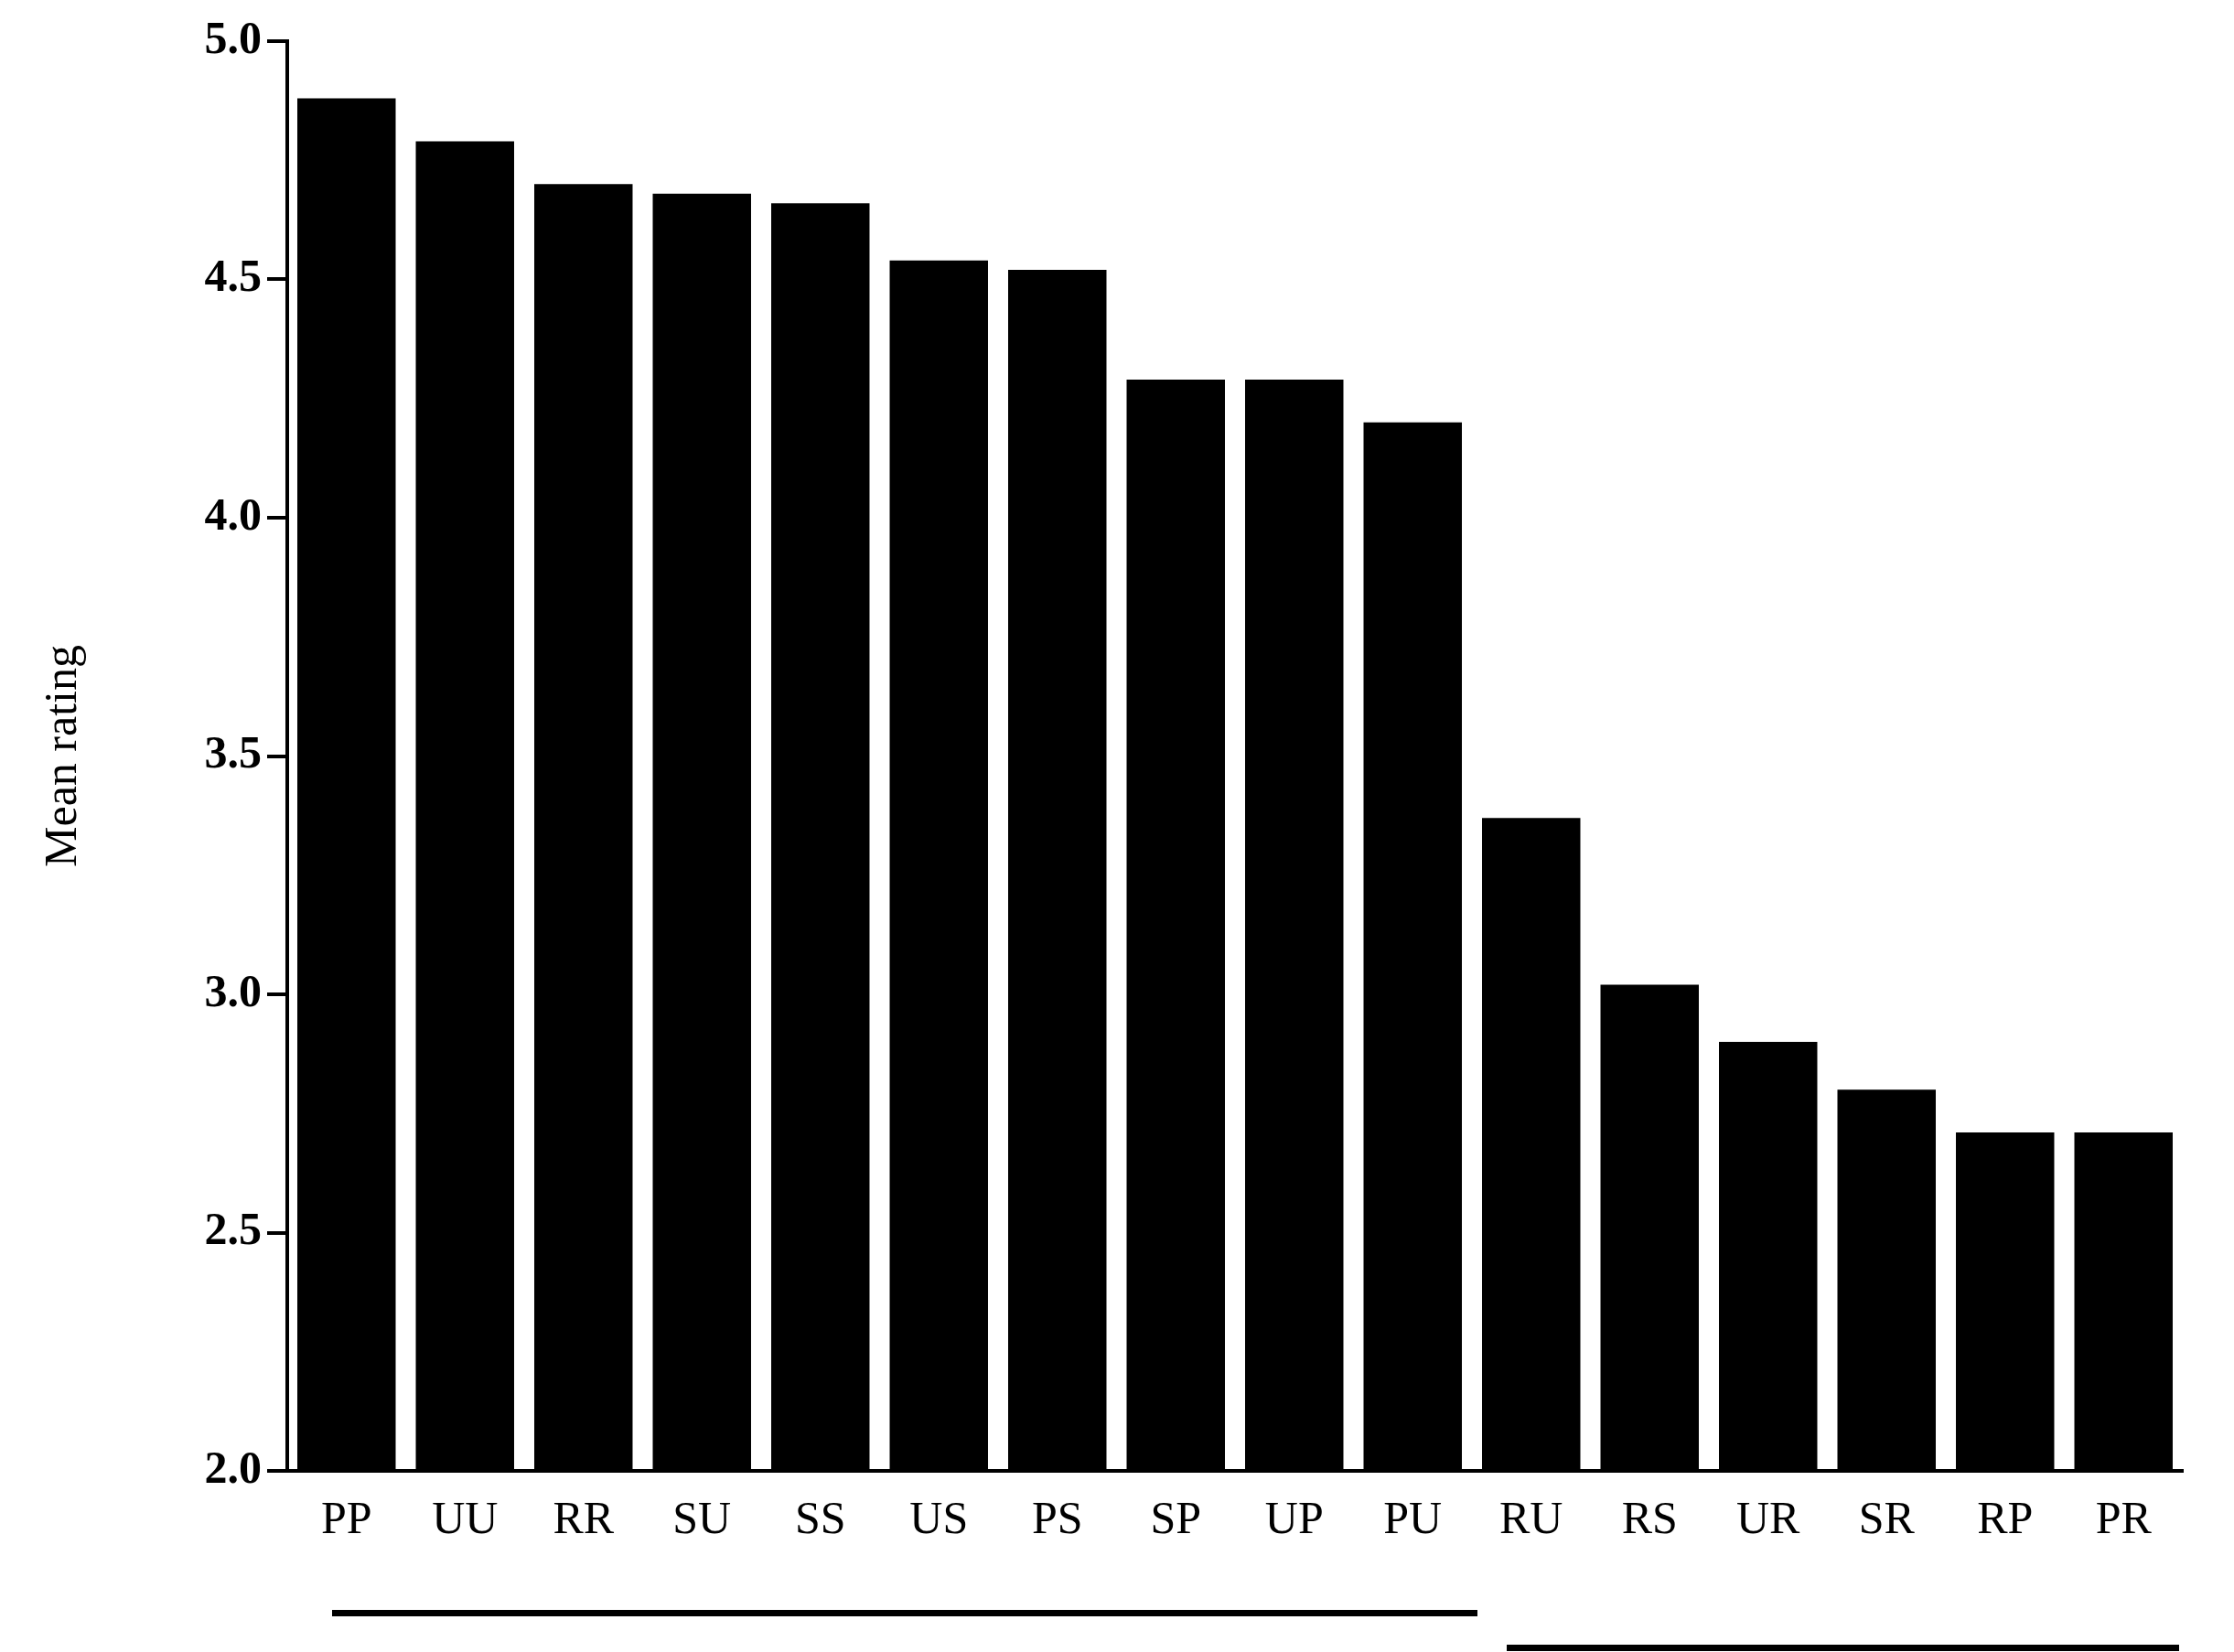 The height and width of the screenshot is (1652, 2234). I want to click on y-tick-label: 2.0, so click(233, 1467).